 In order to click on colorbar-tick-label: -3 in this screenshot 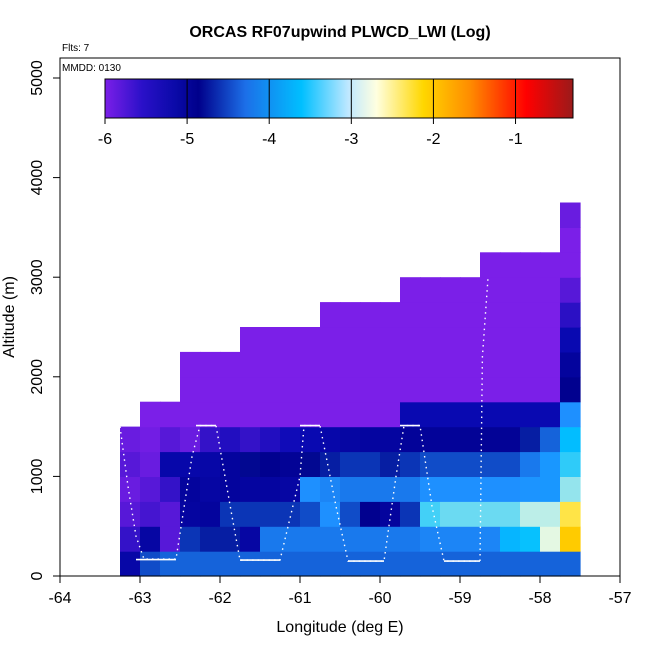, I will do `click(351, 139)`.